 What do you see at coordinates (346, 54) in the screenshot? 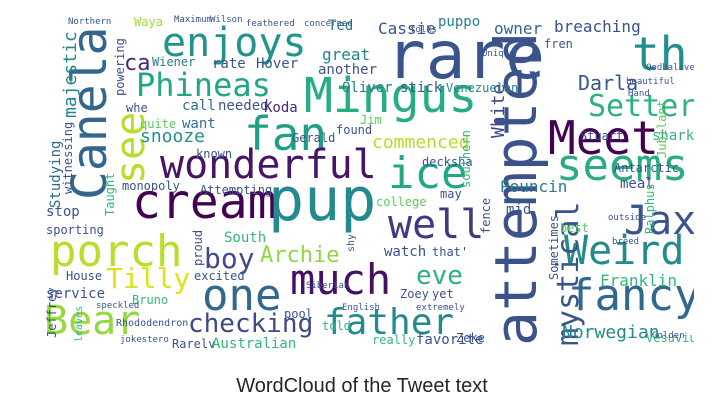
I see `cloud-word: great` at bounding box center [346, 54].